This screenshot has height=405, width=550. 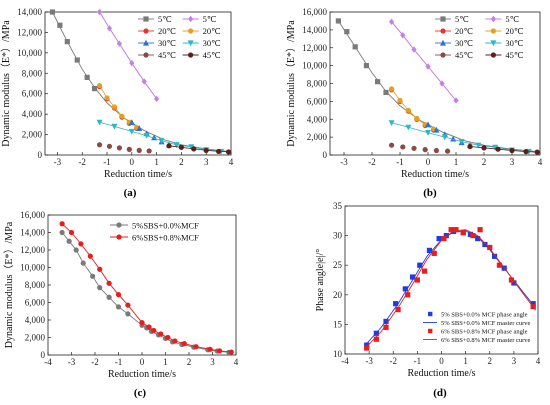 I want to click on x-tick-label: 0, so click(x=428, y=162).